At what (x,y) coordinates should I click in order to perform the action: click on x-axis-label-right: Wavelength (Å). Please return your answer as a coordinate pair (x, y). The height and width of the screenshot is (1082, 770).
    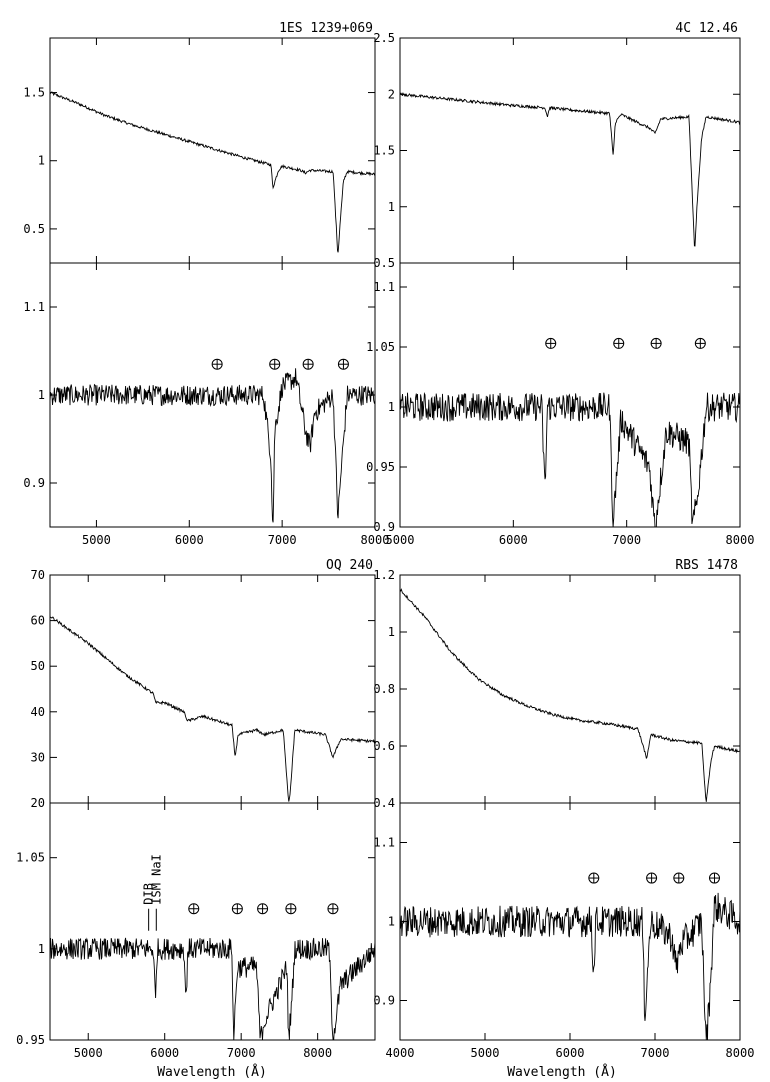
    Looking at the image, I should click on (562, 1072).